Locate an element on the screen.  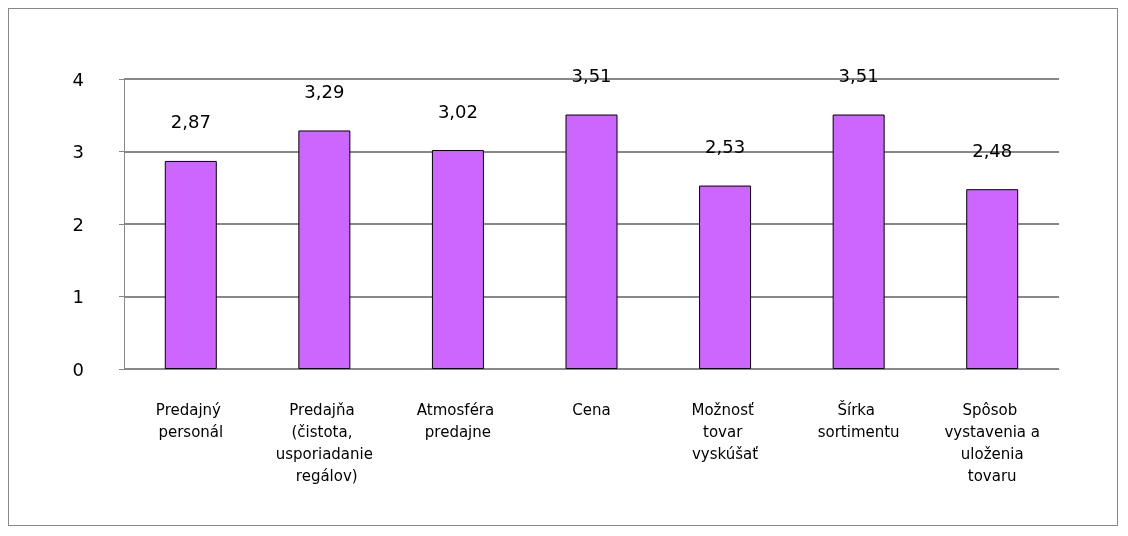
y-tick-label: 4 is located at coordinates (78, 79).